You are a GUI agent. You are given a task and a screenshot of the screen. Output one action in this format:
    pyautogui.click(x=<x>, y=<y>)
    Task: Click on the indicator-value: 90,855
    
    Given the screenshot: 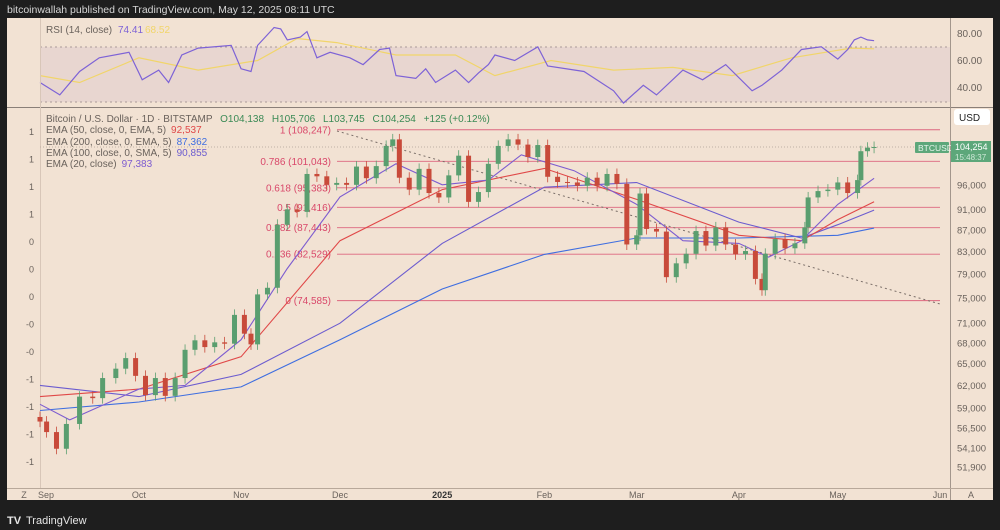 What is the action you would take?
    pyautogui.click(x=192, y=153)
    